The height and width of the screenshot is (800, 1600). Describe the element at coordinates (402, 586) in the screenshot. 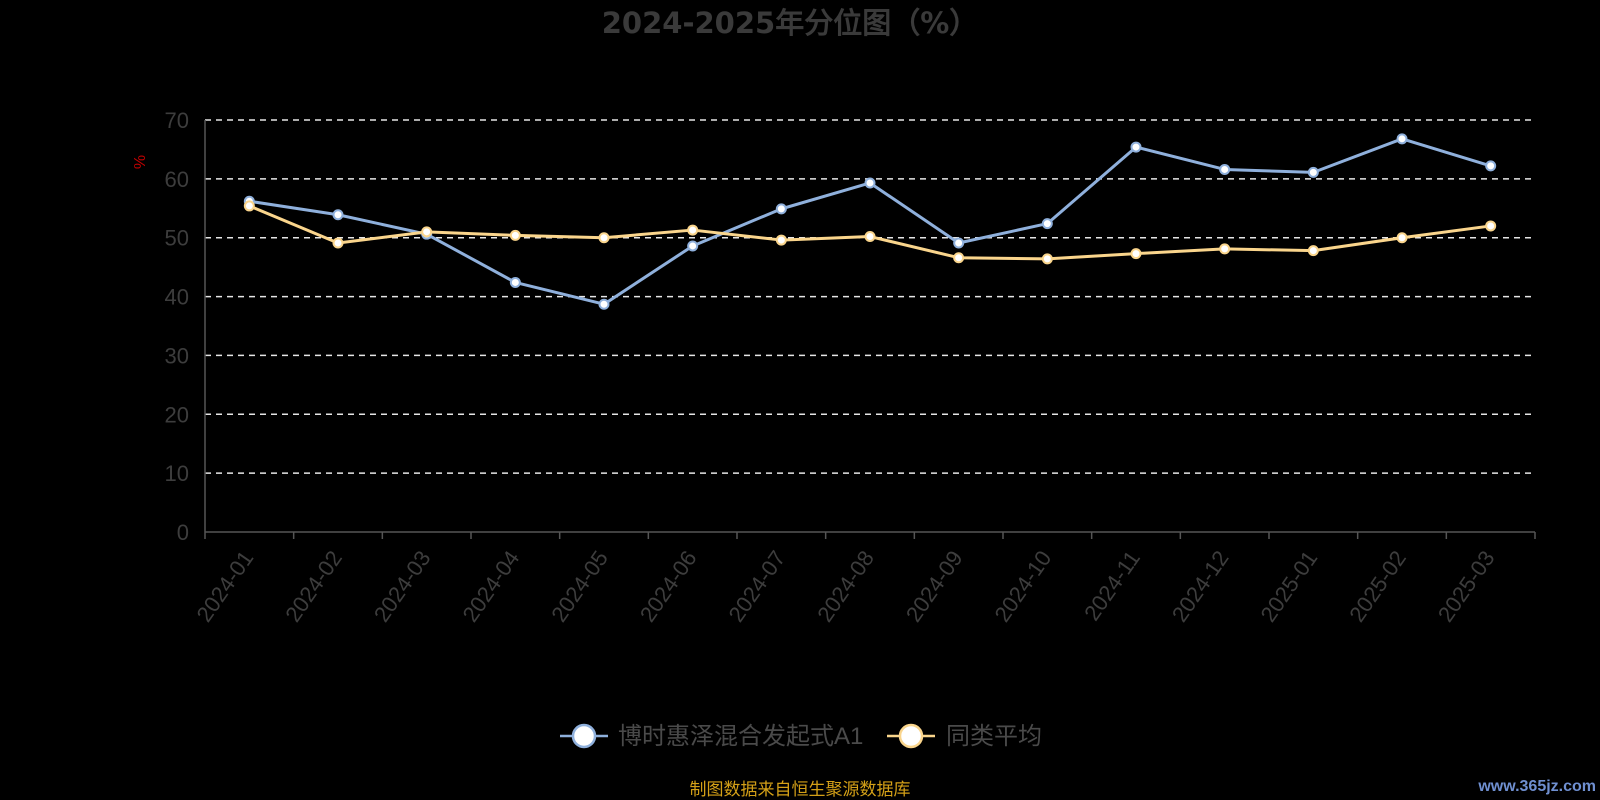

I see `x-tick-label: 2024-03` at that location.